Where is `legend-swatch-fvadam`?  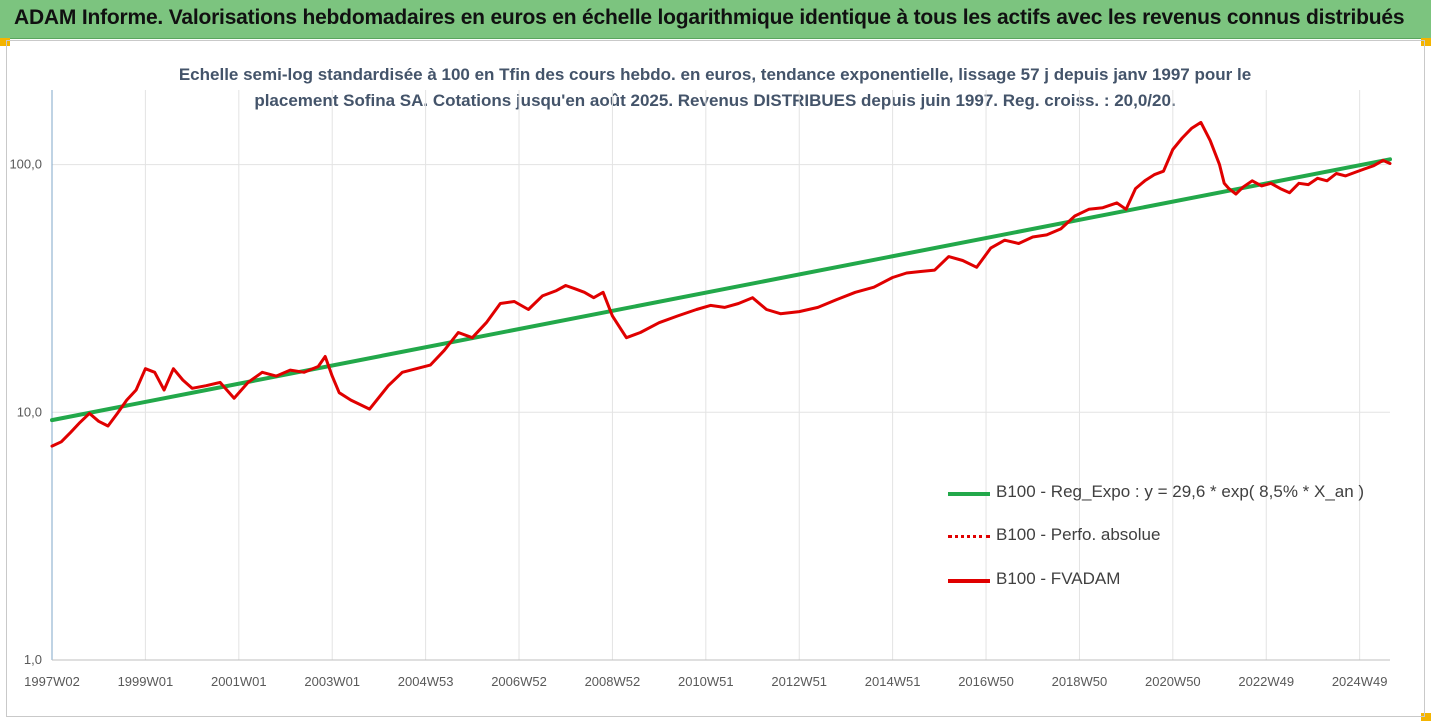 legend-swatch-fvadam is located at coordinates (969, 581).